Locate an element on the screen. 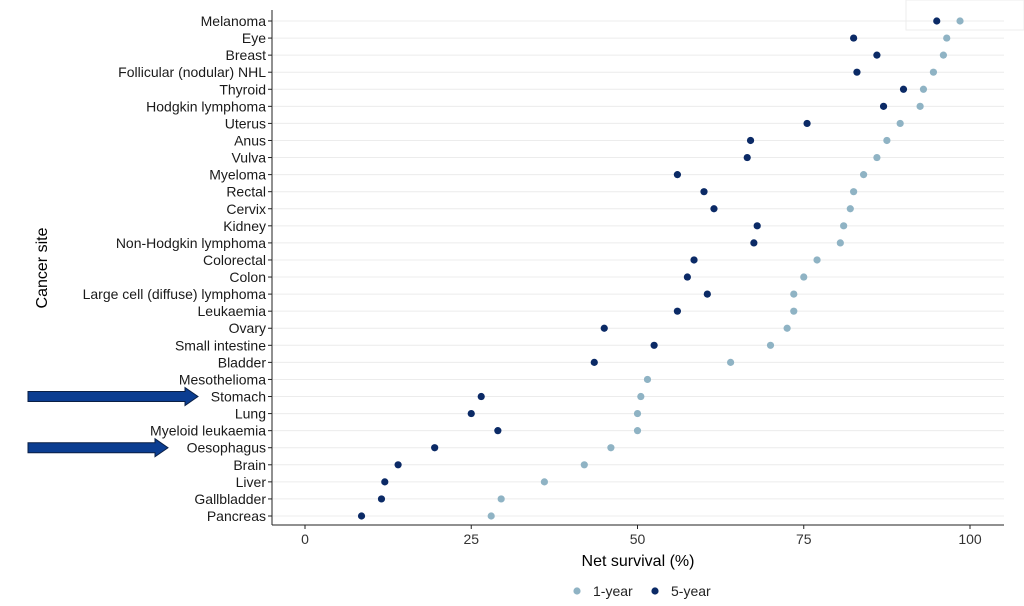 The image size is (1024, 606). category-label: Follicular (nodular) NHL is located at coordinates (192, 72).